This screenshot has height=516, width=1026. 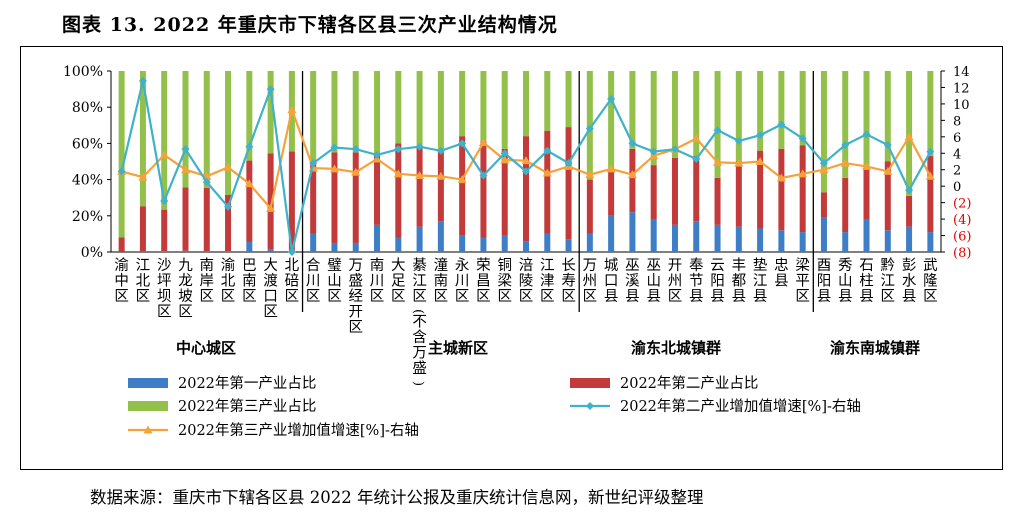 I want to click on svg-text: 开, so click(x=355, y=313).